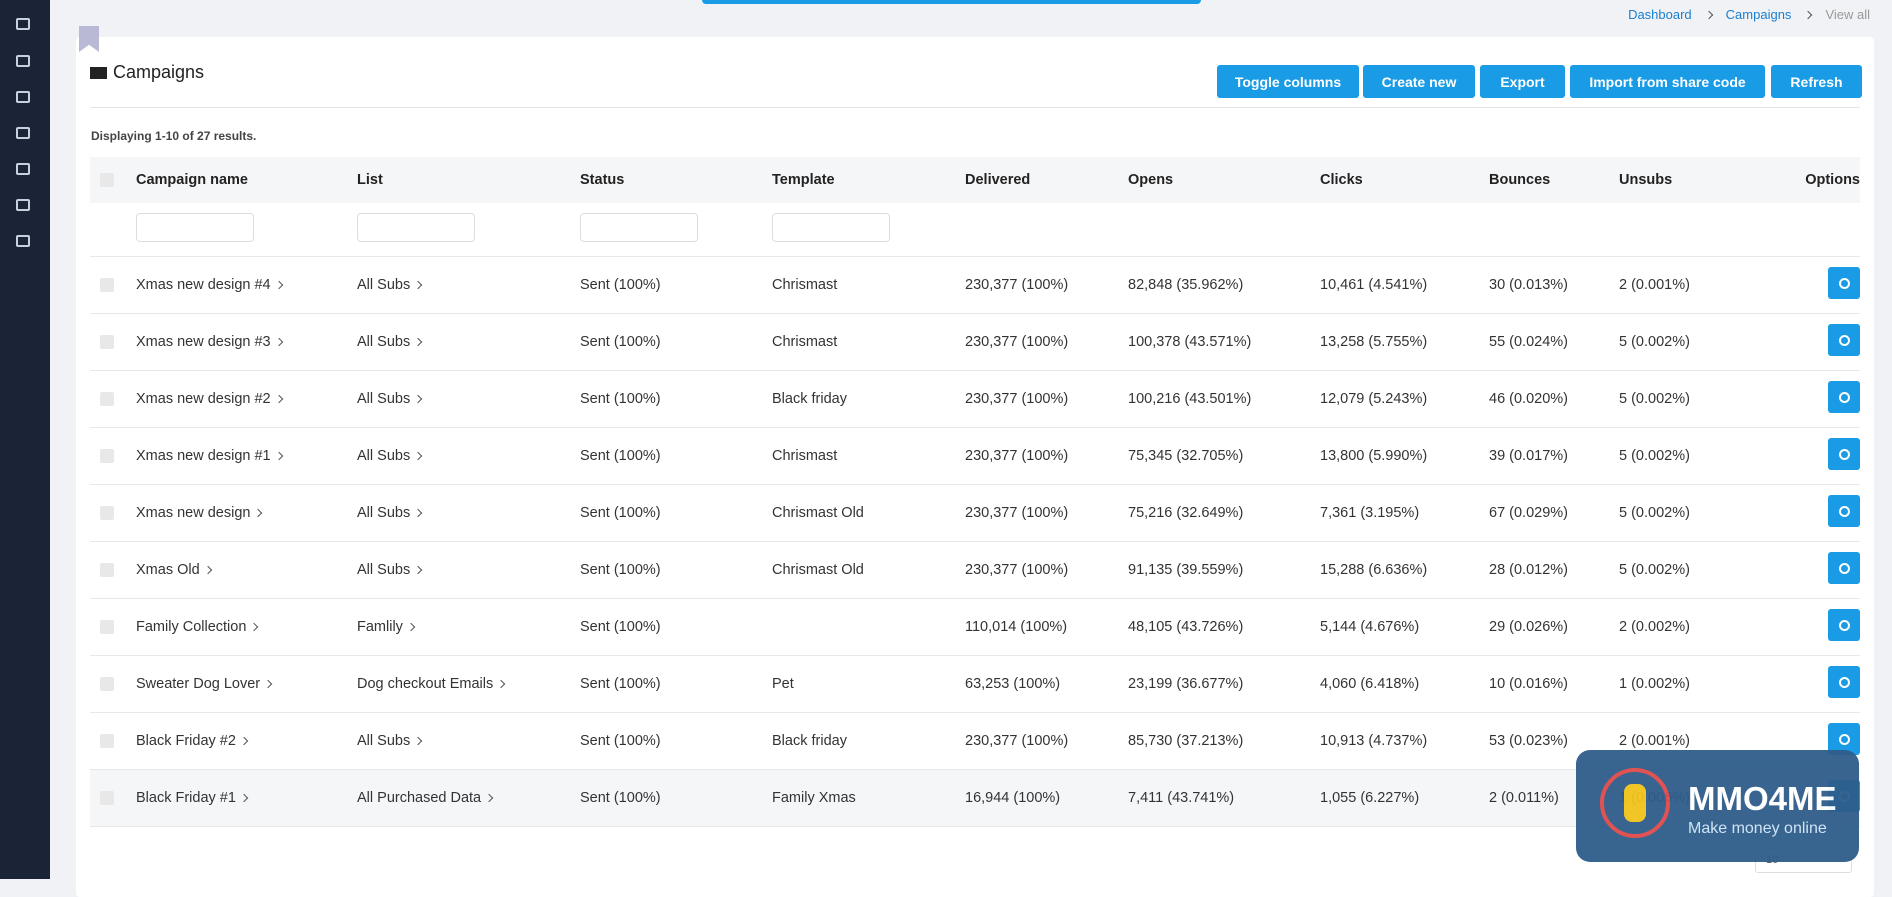 The height and width of the screenshot is (897, 1892). What do you see at coordinates (1757, 828) in the screenshot?
I see `watermark-subtitle: Make money online` at bounding box center [1757, 828].